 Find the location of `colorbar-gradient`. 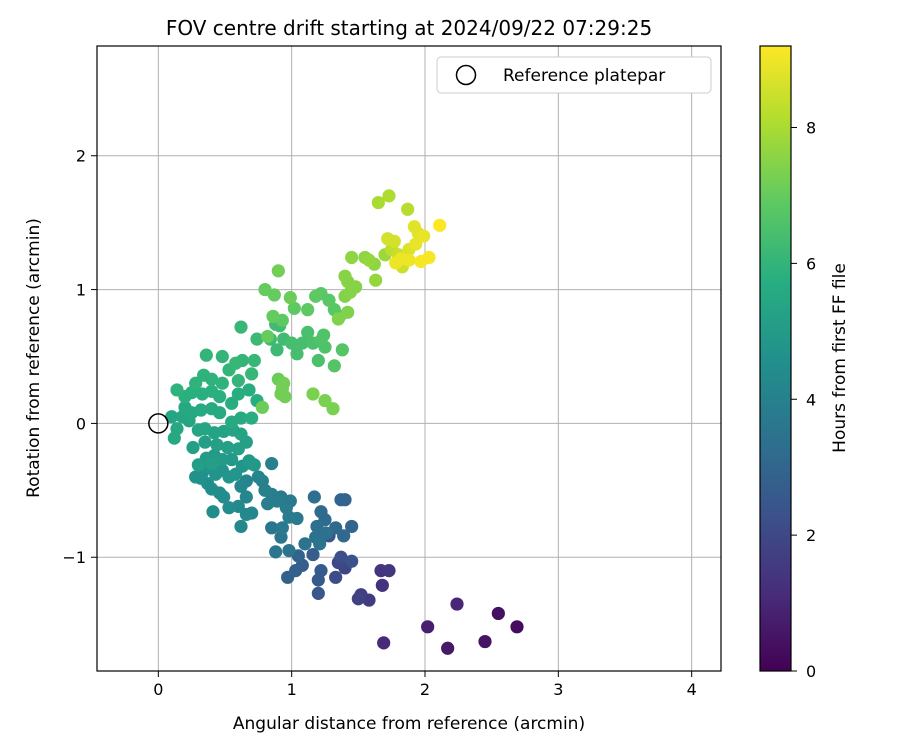

colorbar-gradient is located at coordinates (775, 358).